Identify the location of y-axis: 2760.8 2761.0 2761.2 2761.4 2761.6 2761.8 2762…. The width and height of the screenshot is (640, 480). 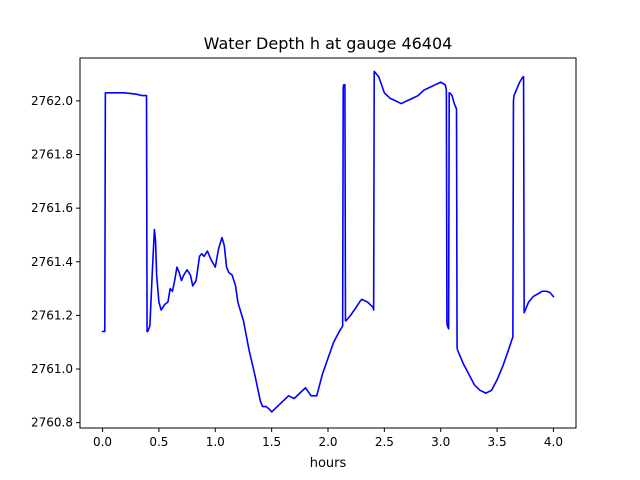
(55, 262).